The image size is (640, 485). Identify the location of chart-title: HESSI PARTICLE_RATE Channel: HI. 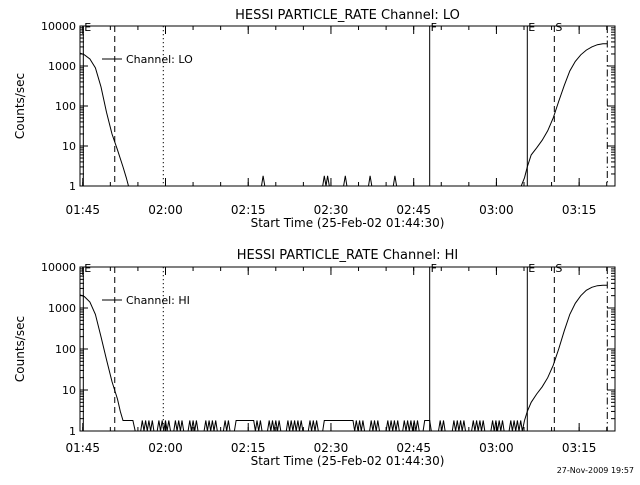
(347, 255).